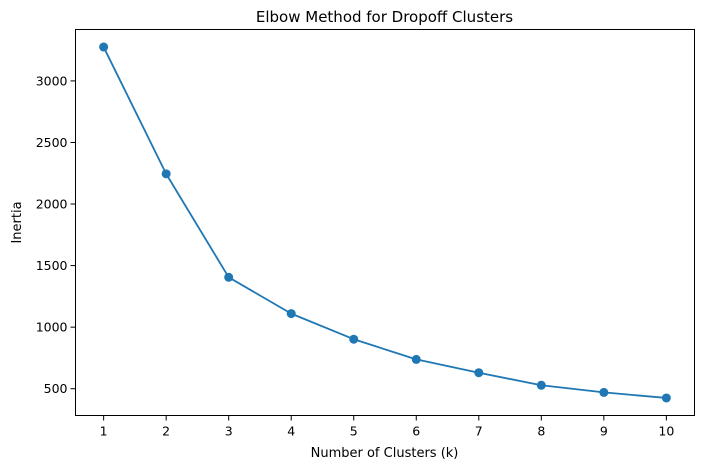  Describe the element at coordinates (541, 431) in the screenshot. I see `x-tick-label: 8` at that location.